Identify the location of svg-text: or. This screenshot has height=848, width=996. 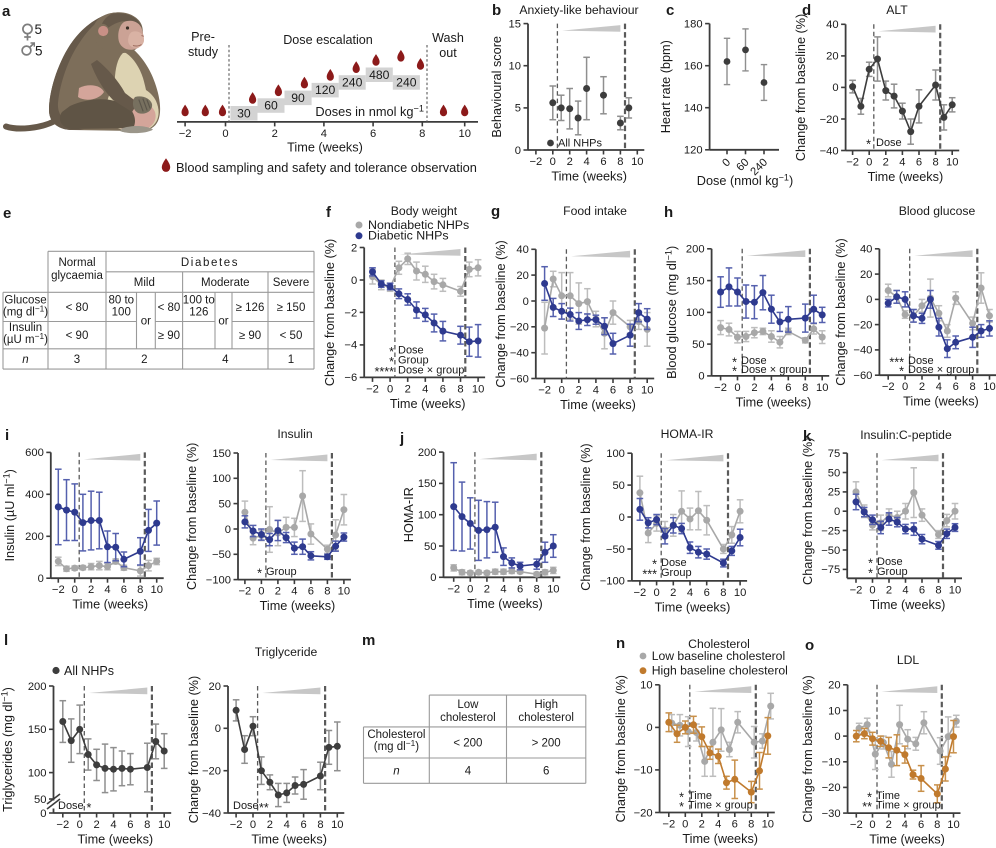
(223, 322).